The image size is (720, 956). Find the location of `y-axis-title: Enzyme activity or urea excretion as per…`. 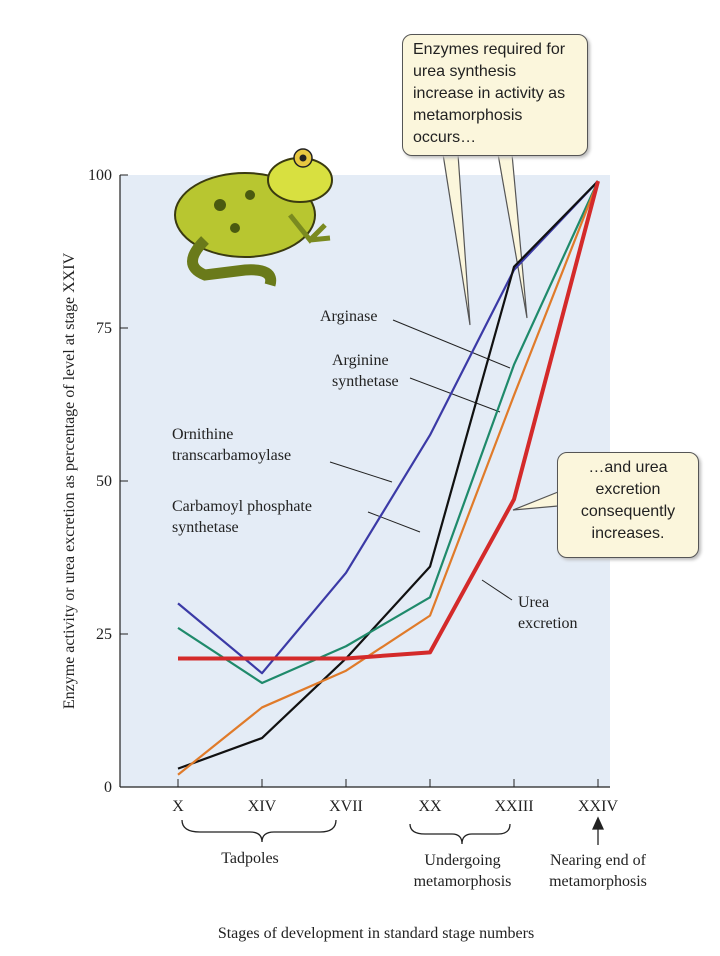

y-axis-title: Enzyme activity or urea excretion as per… is located at coordinates (69, 480).